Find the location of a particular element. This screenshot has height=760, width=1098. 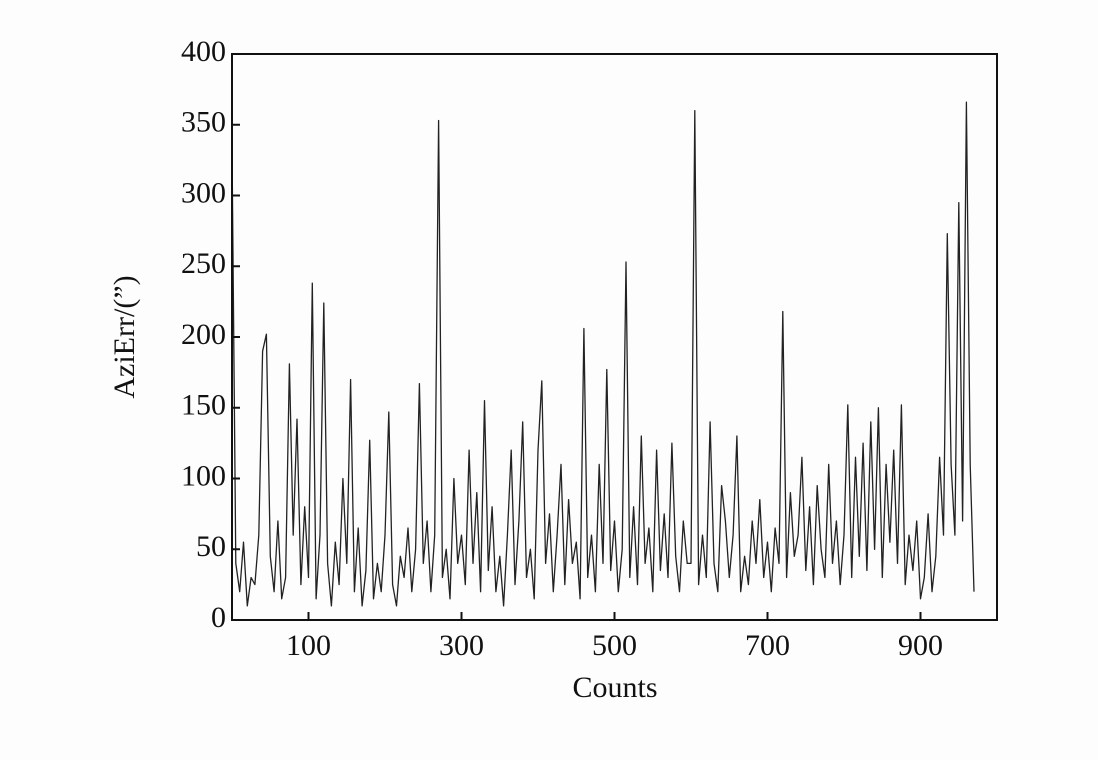

x-axis-label: Counts is located at coordinates (614, 687).